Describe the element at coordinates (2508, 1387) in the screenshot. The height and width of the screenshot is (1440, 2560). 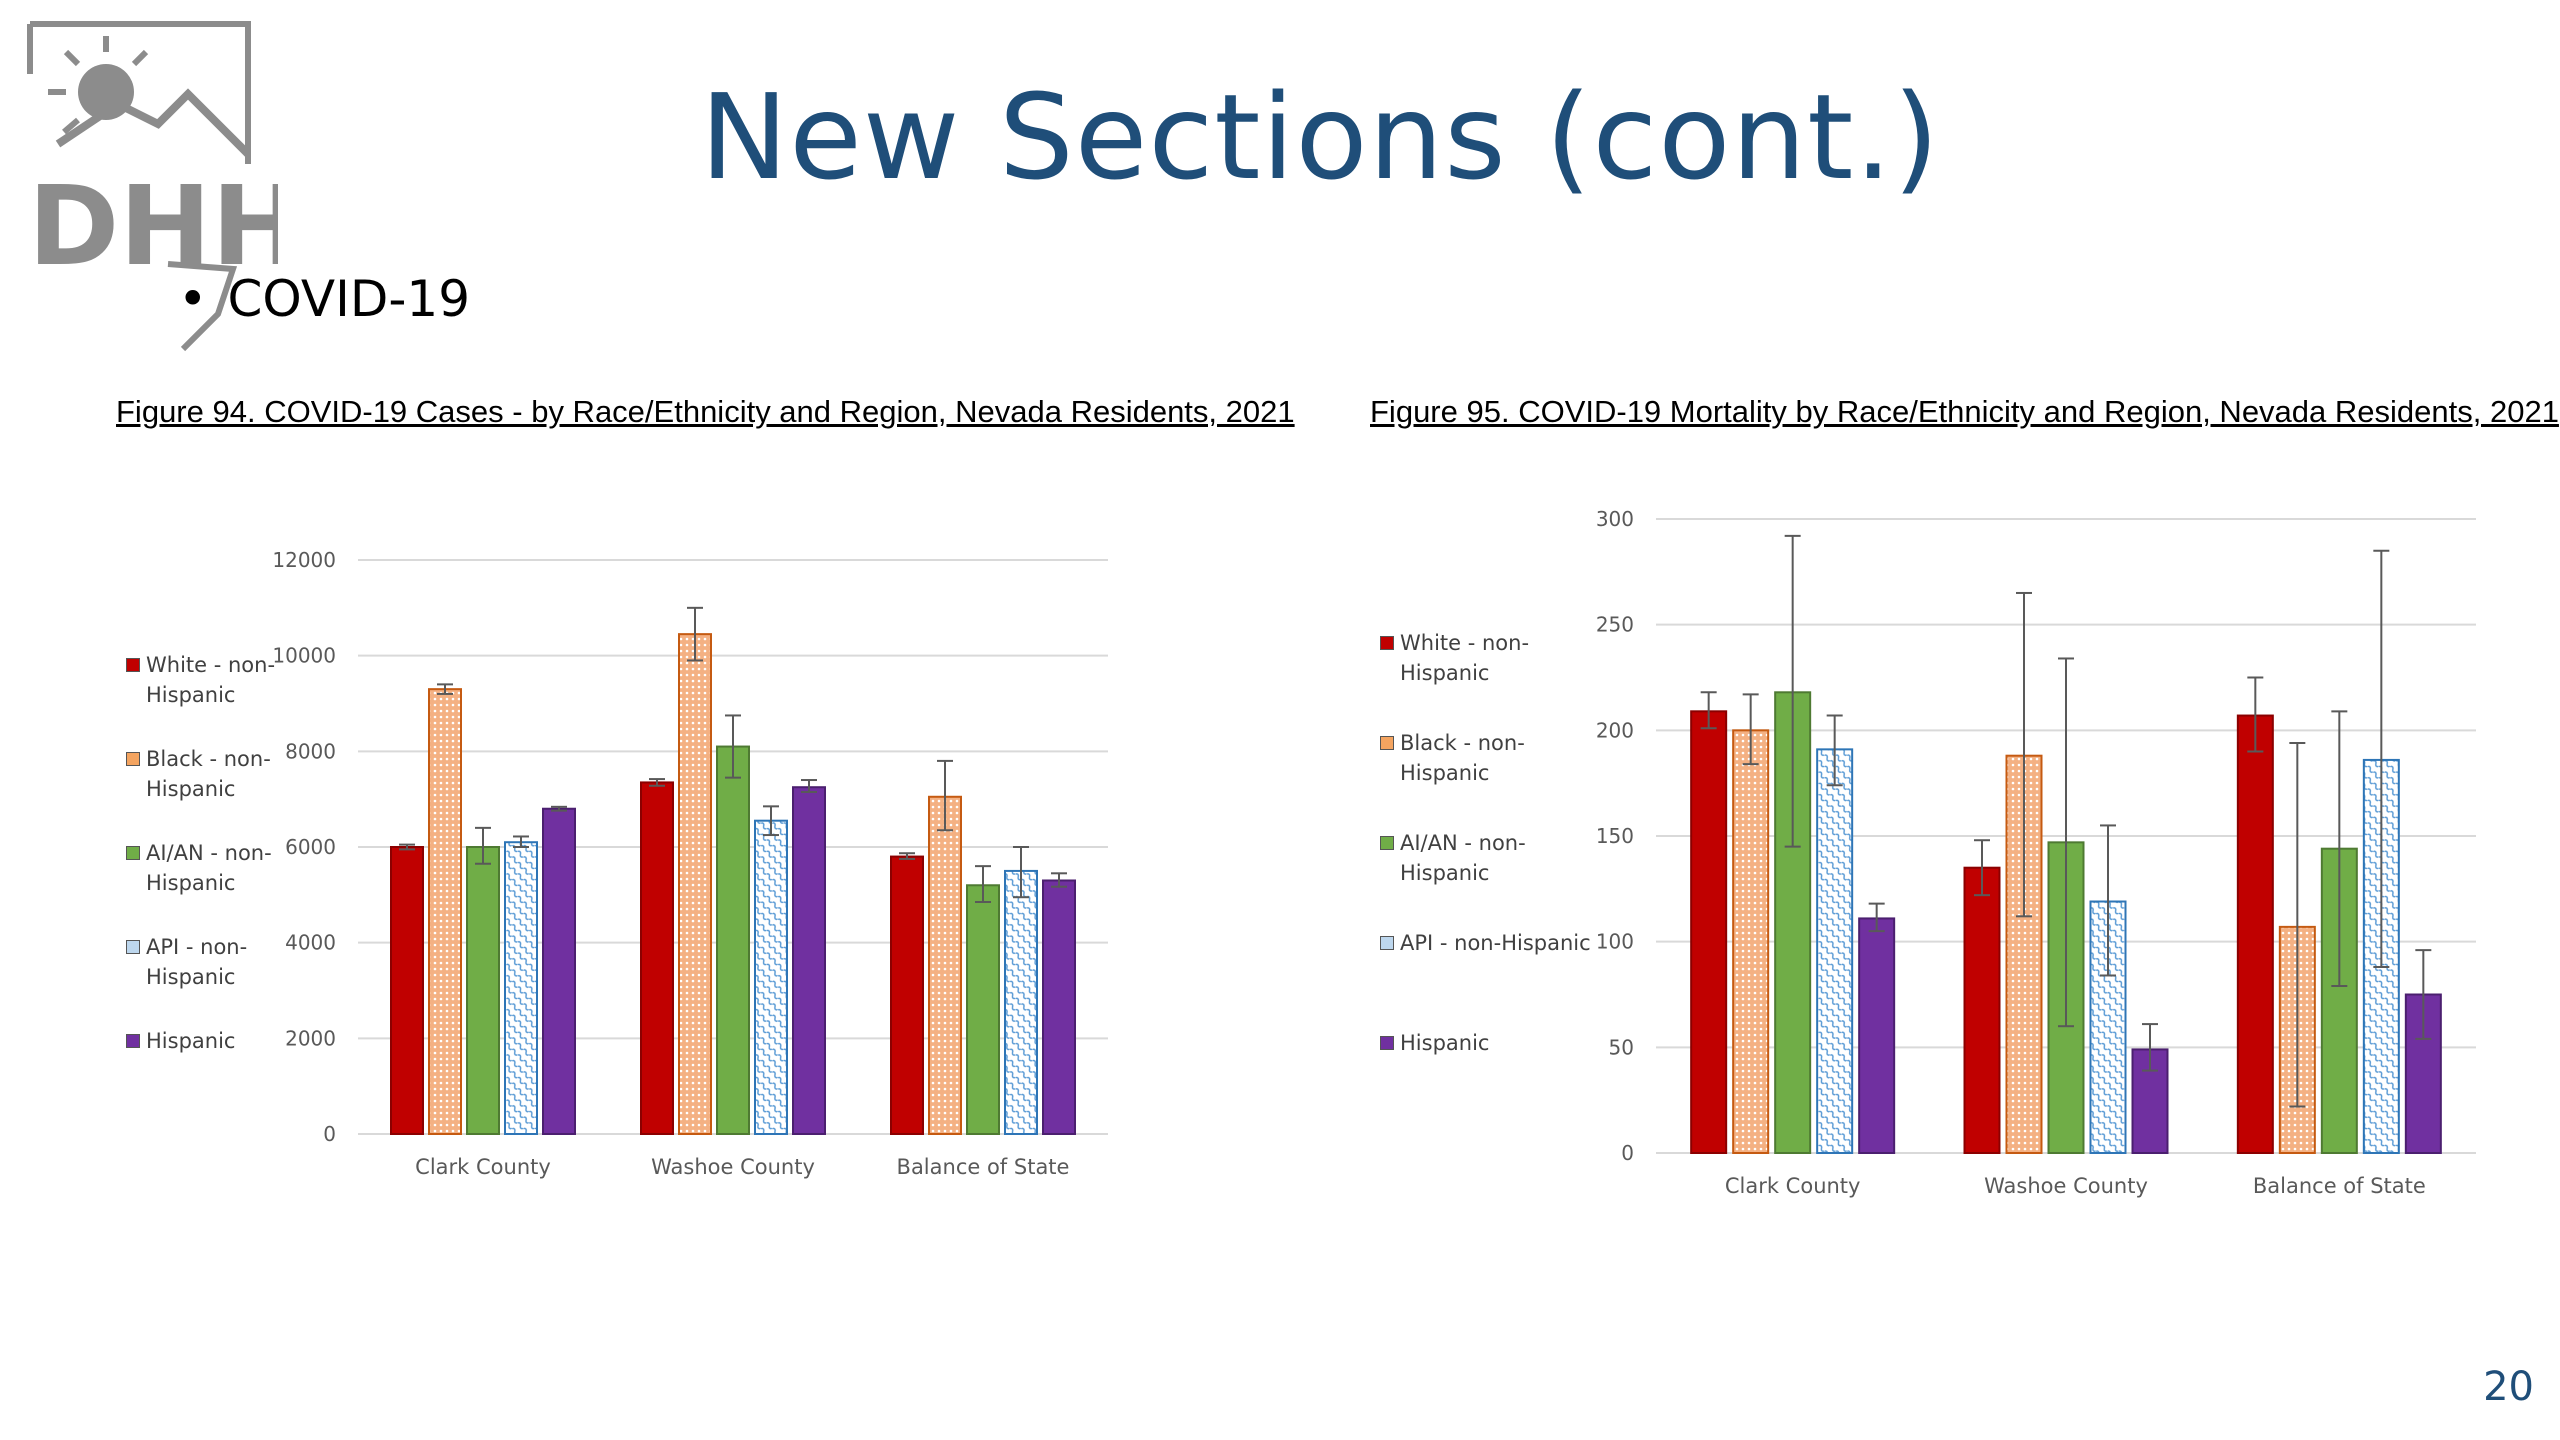
I see `page-number: 20` at that location.